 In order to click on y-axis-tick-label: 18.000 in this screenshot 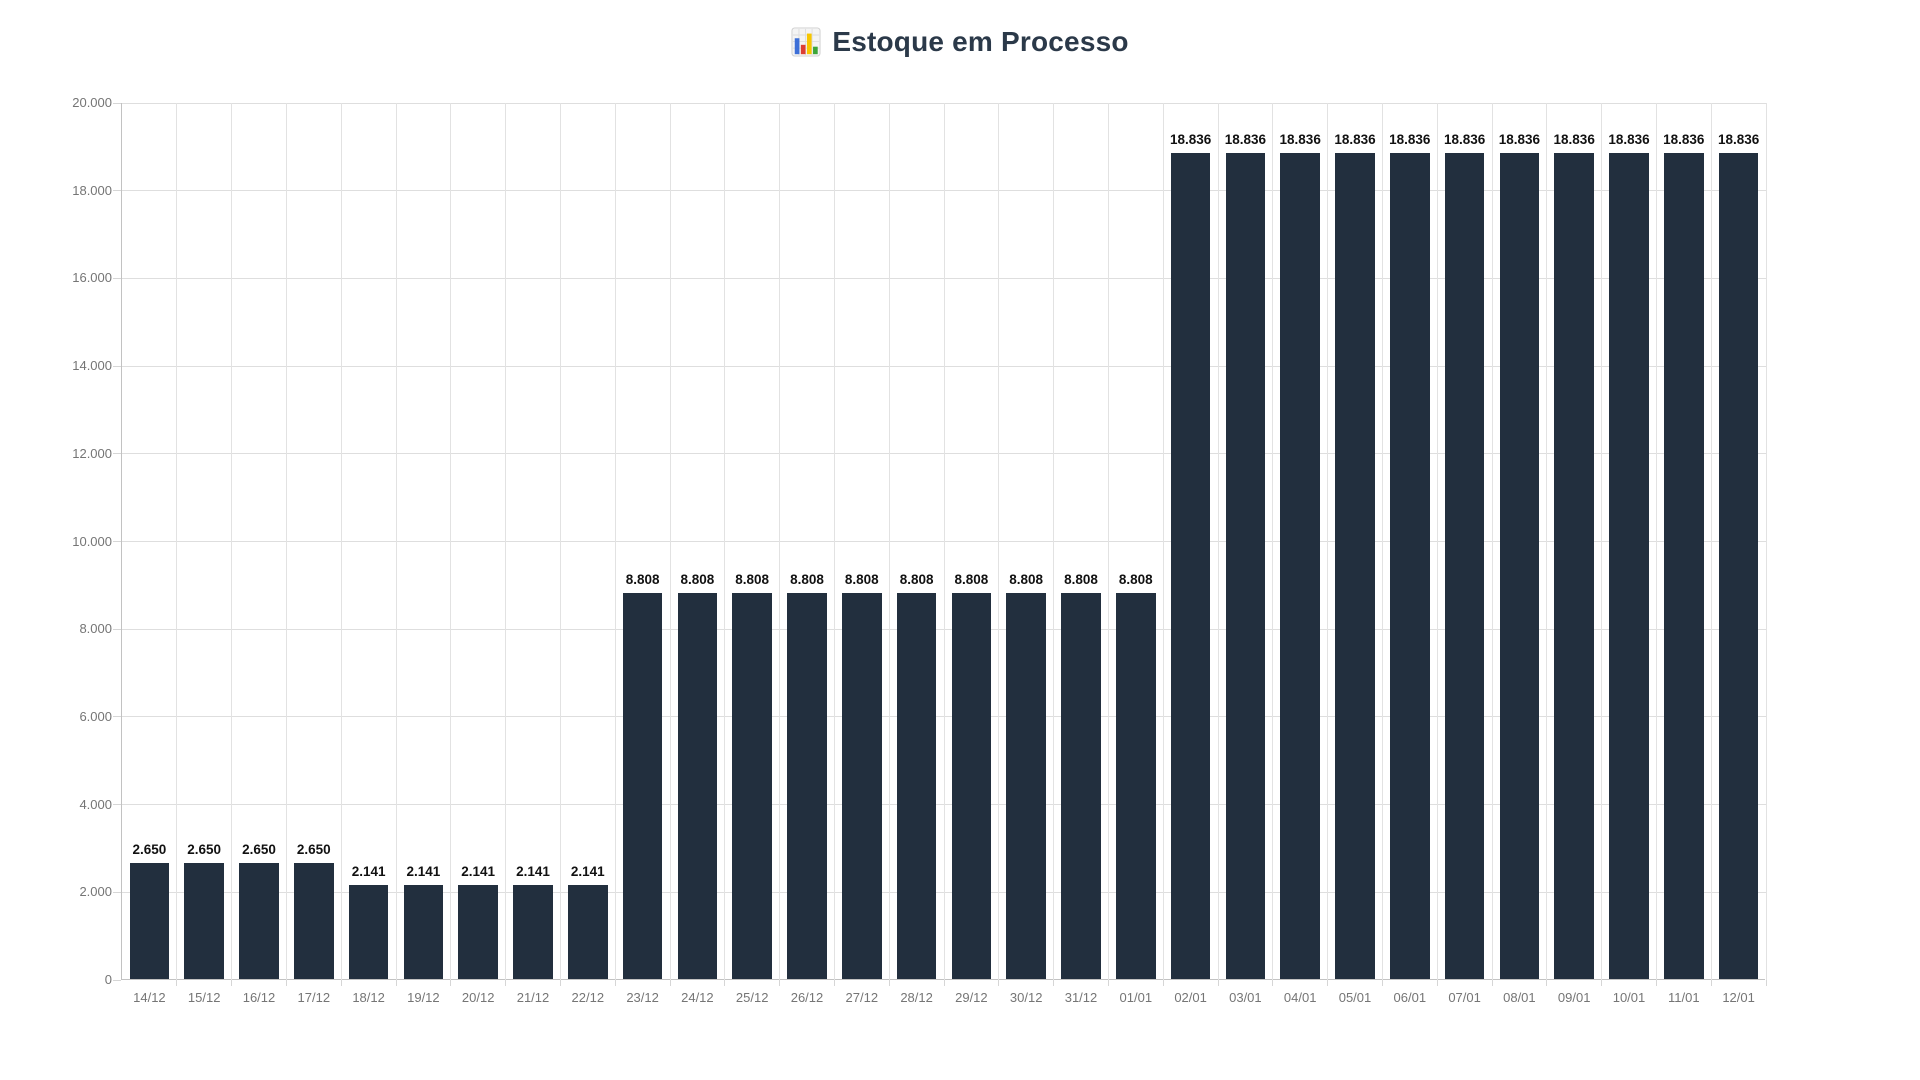, I will do `click(92, 190)`.